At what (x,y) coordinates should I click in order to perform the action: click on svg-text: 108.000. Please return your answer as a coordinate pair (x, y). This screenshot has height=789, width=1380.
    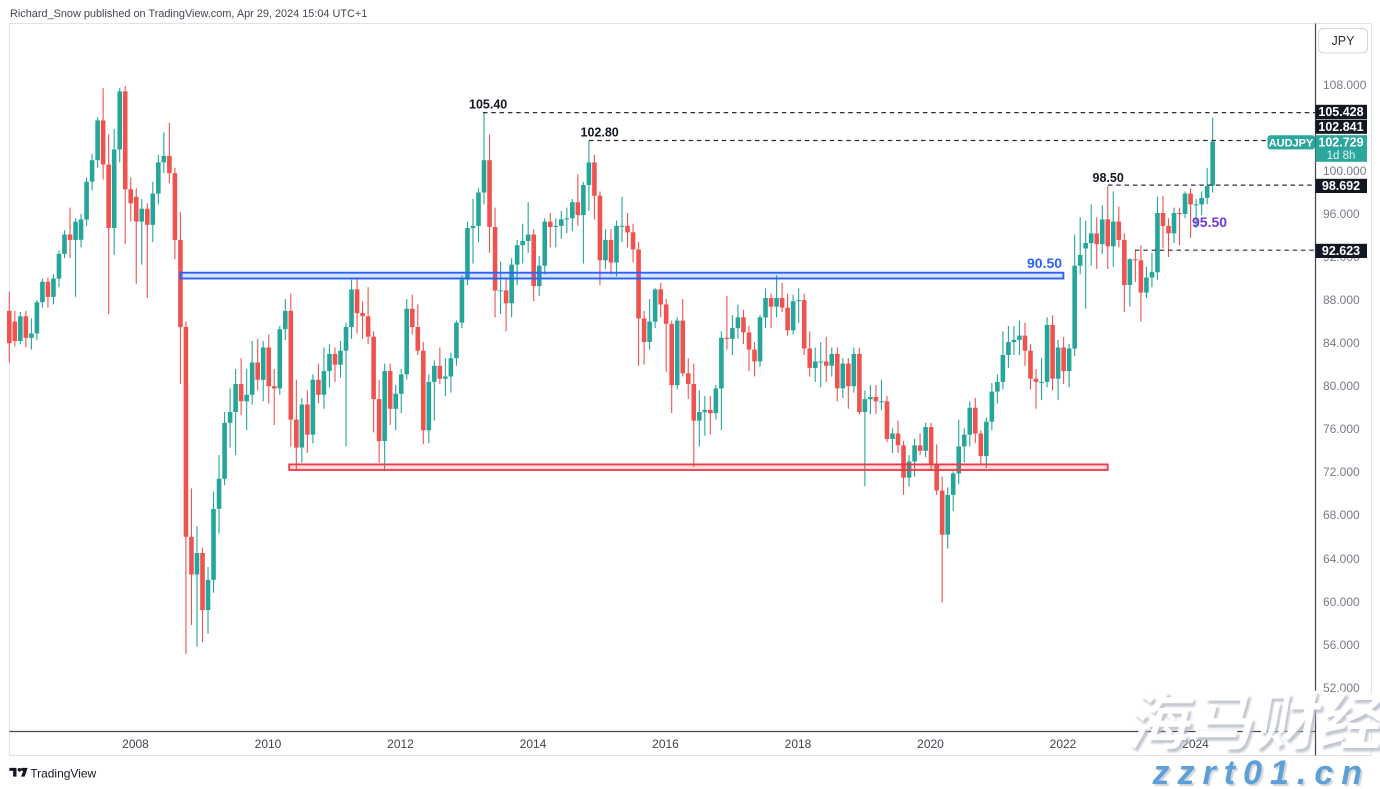
    Looking at the image, I should click on (1345, 85).